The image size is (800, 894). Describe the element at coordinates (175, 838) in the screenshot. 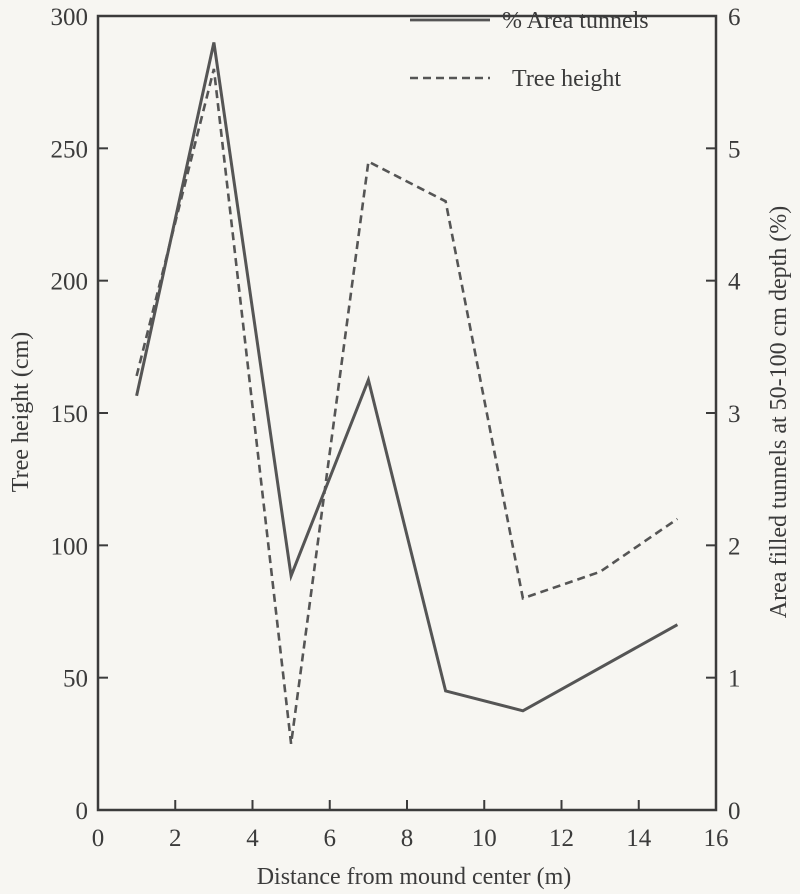

I see `x-tick-label: 2` at that location.